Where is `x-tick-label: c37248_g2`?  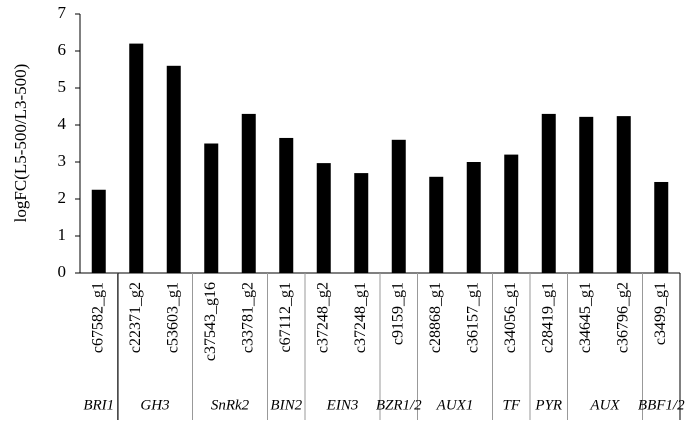 x-tick-label: c37248_g2 is located at coordinates (322, 317).